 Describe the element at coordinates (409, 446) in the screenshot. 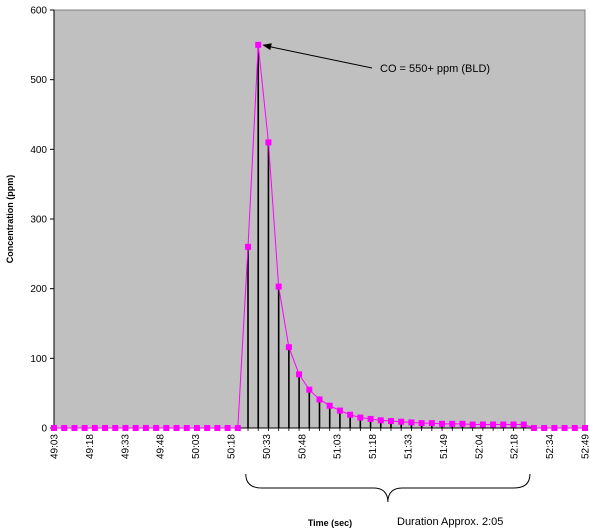

I see `x-tick-label: 51:33` at that location.